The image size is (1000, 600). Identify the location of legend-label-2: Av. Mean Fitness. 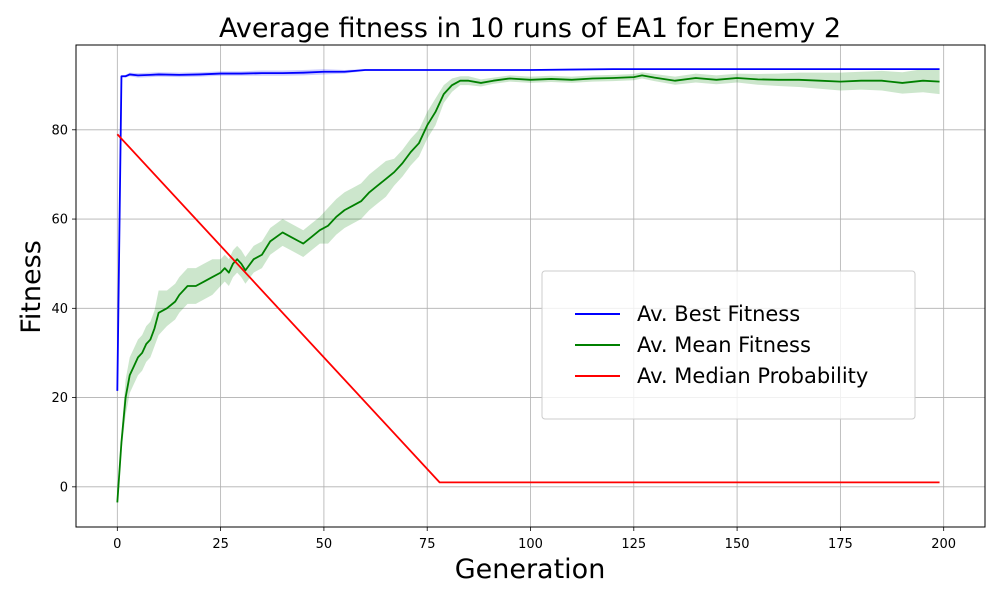
(724, 345).